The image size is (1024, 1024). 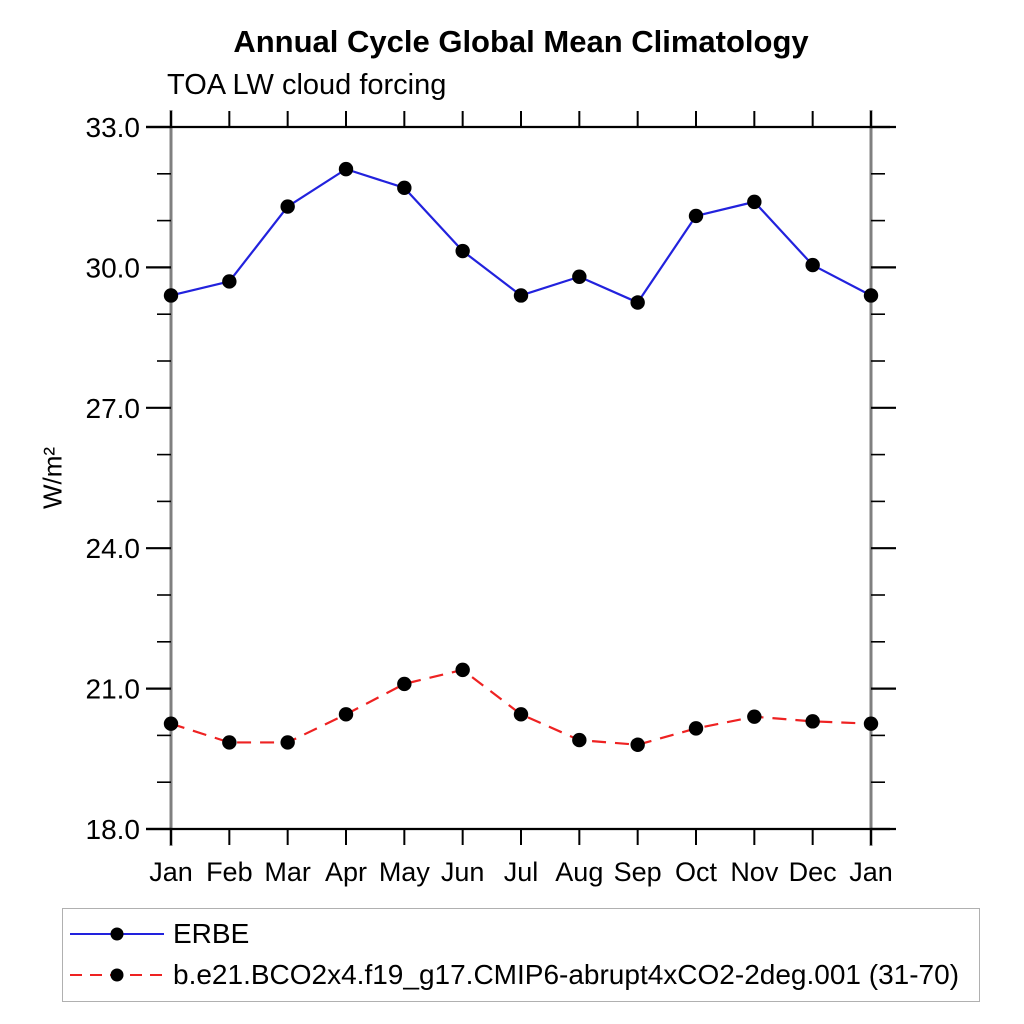 I want to click on x-axis-tick-label: Apr, so click(x=346, y=872).